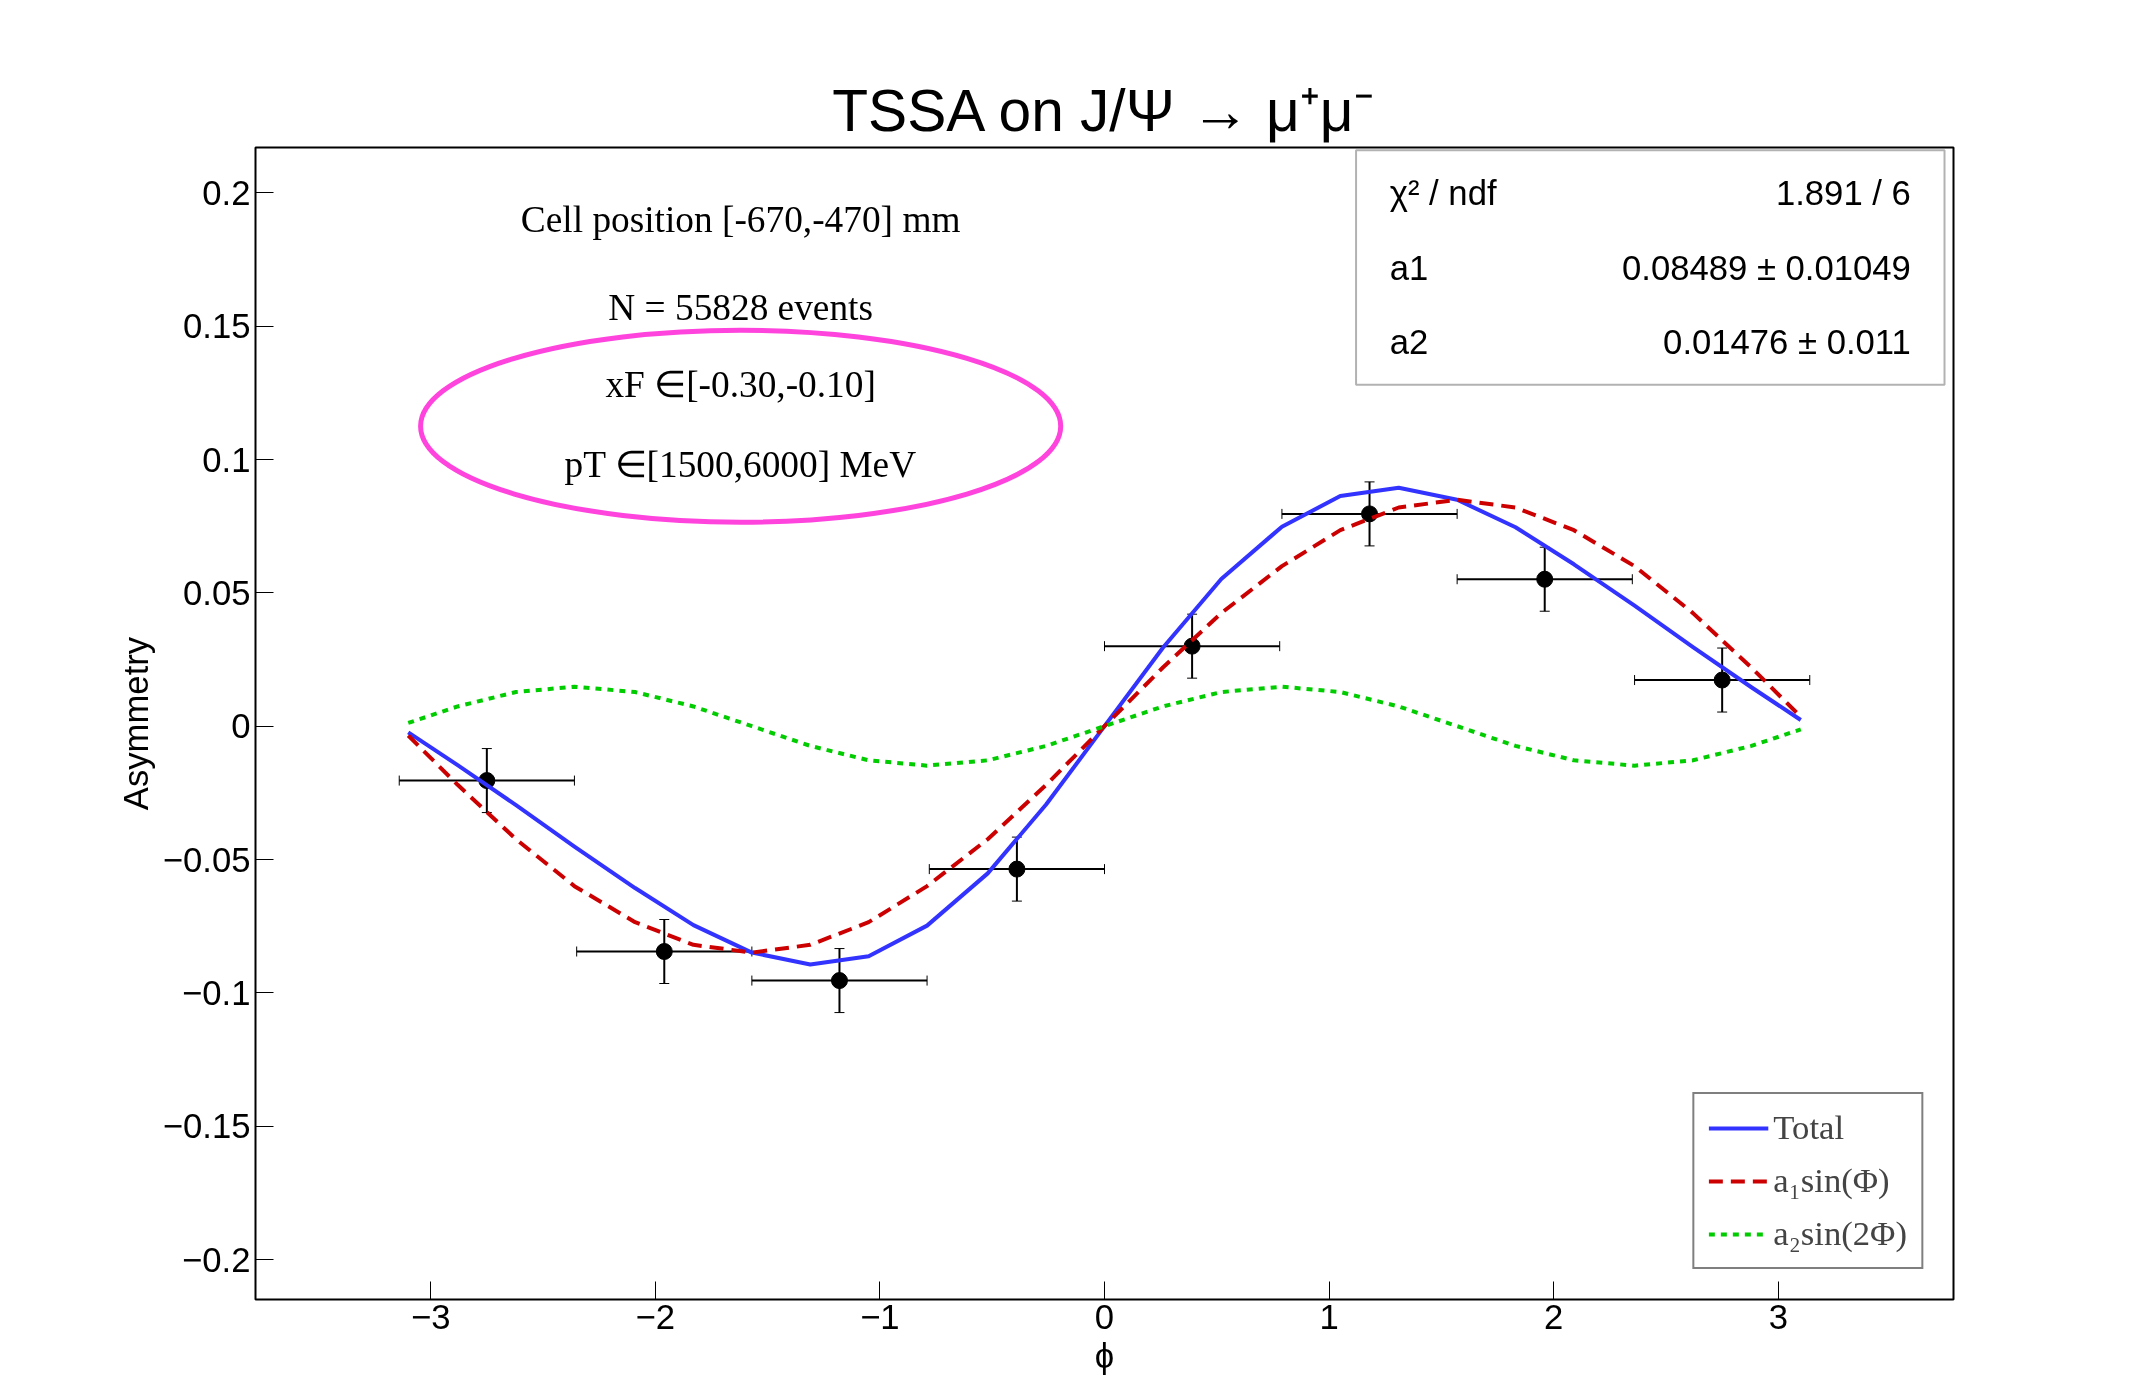 The width and height of the screenshot is (2137, 1398). I want to click on line-series, so click(1104, 726).